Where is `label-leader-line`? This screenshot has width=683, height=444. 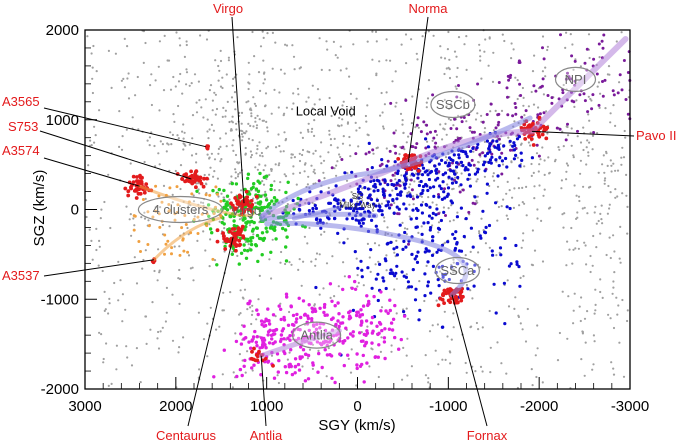
label-leader-line is located at coordinates (263, 391).